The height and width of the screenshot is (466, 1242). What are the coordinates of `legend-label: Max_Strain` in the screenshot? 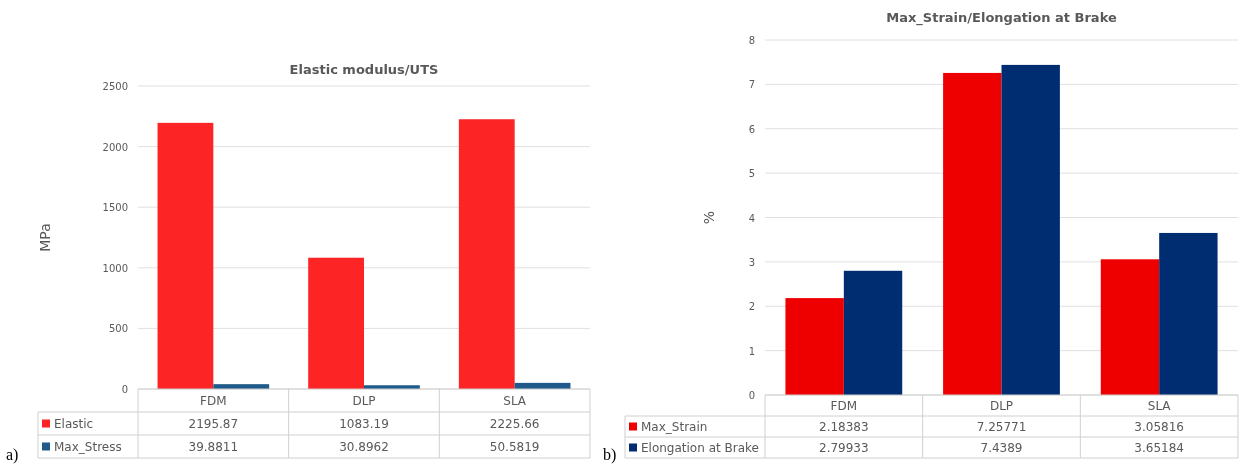 It's located at (674, 426).